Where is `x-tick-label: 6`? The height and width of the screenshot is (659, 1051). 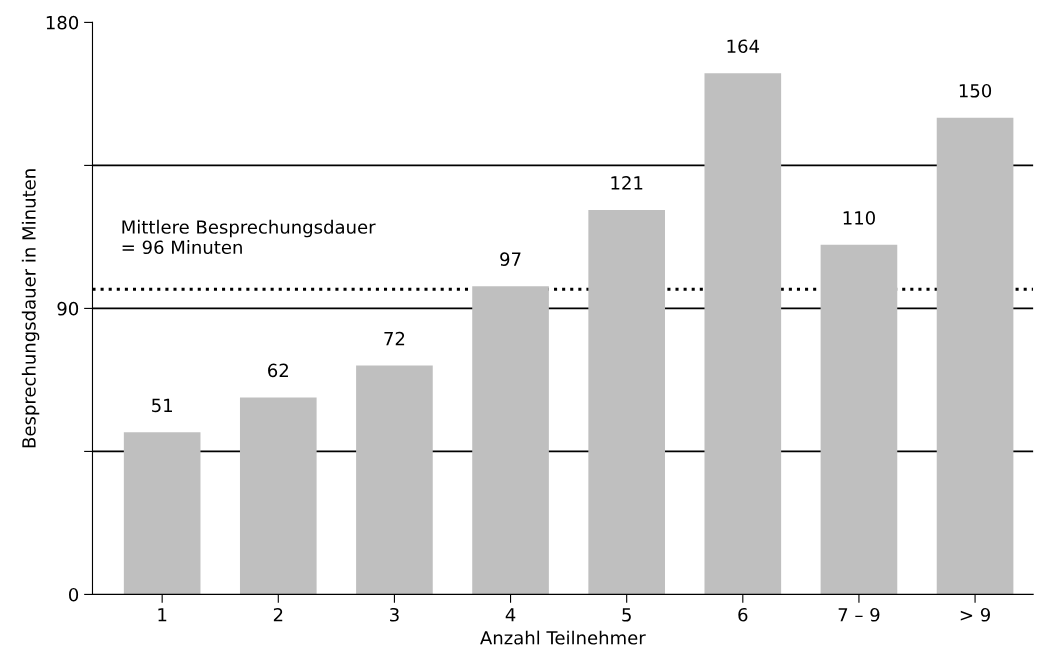
x-tick-label: 6 is located at coordinates (743, 614).